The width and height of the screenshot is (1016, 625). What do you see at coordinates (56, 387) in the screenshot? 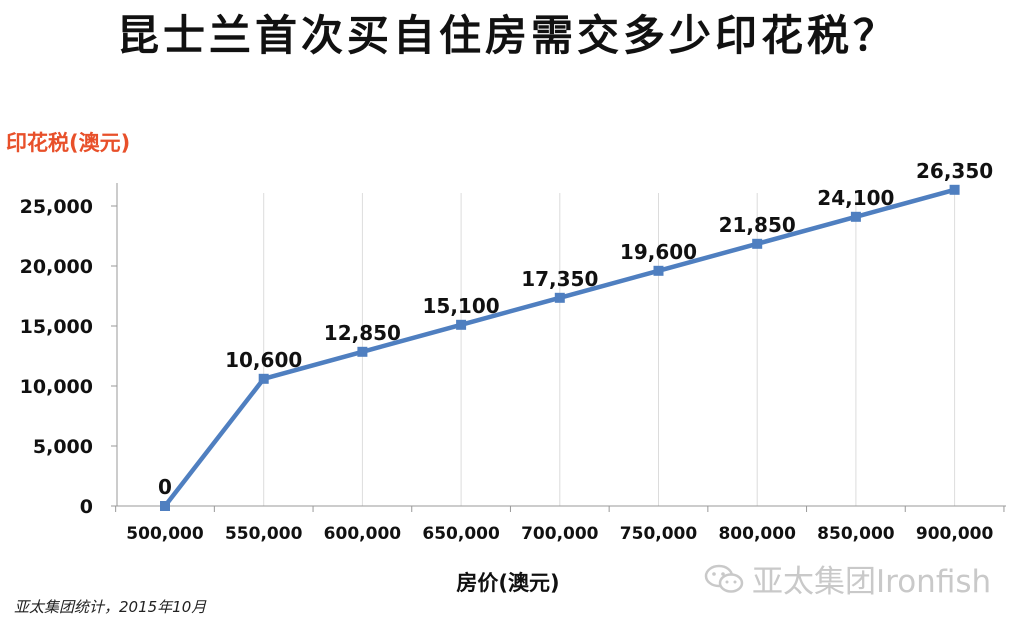
I see `y-tick-label-2: 10,000` at bounding box center [56, 387].